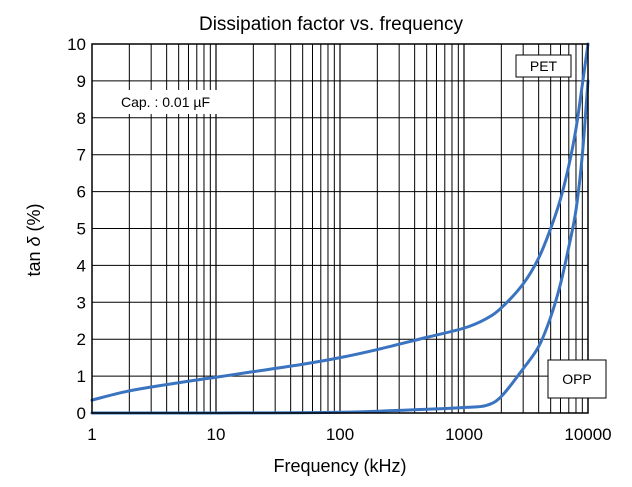  Describe the element at coordinates (331, 24) in the screenshot. I see `chart-title: Dissipation factor vs. frequency` at that location.